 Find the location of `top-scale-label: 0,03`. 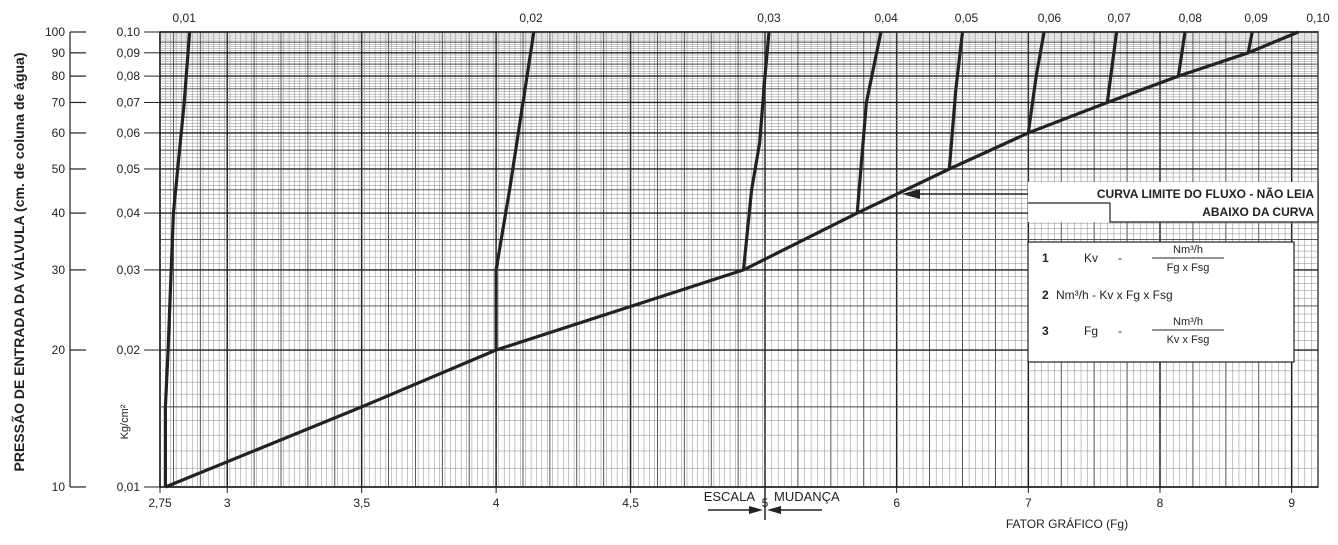

top-scale-label: 0,03 is located at coordinates (769, 18).